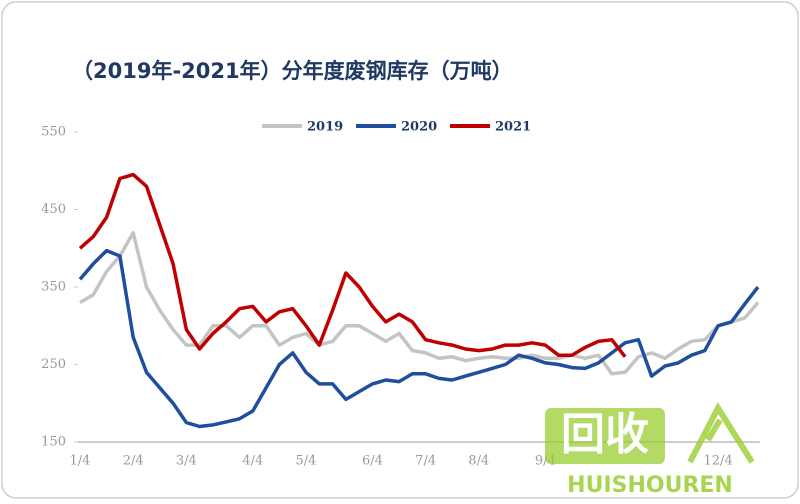  What do you see at coordinates (292, 71) in the screenshot?
I see `chart-title: （2019年-2021年）分年度废钢库存（万吨）` at bounding box center [292, 71].